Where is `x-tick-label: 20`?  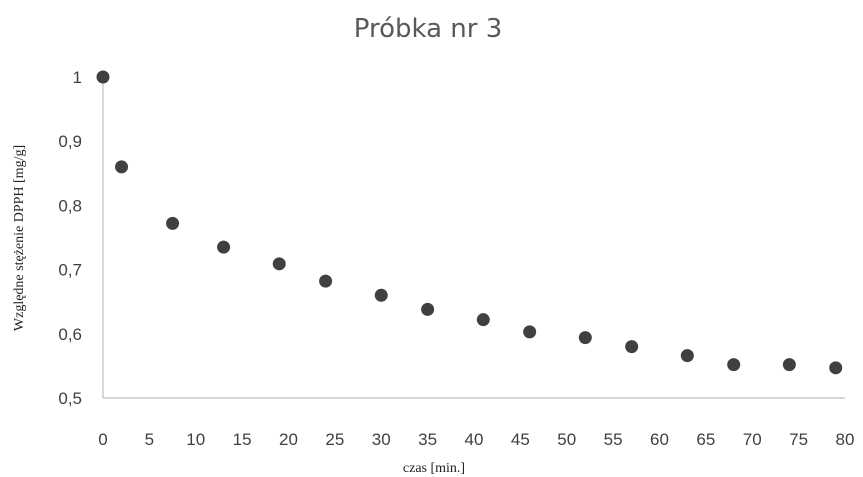
x-tick-label: 20 is located at coordinates (288, 439).